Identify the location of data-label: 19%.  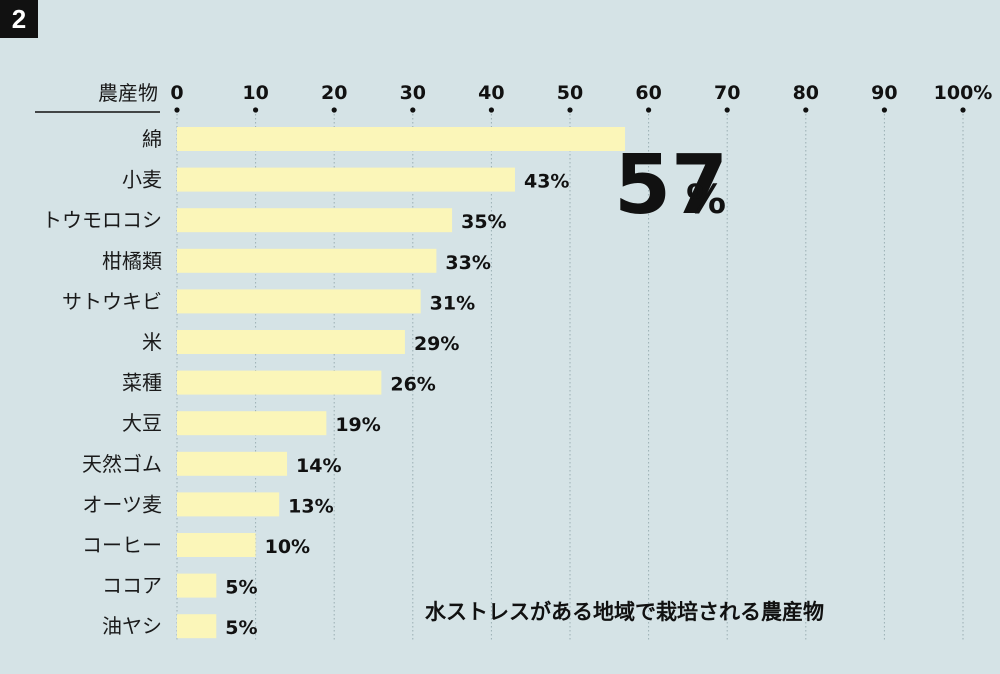
(357, 425).